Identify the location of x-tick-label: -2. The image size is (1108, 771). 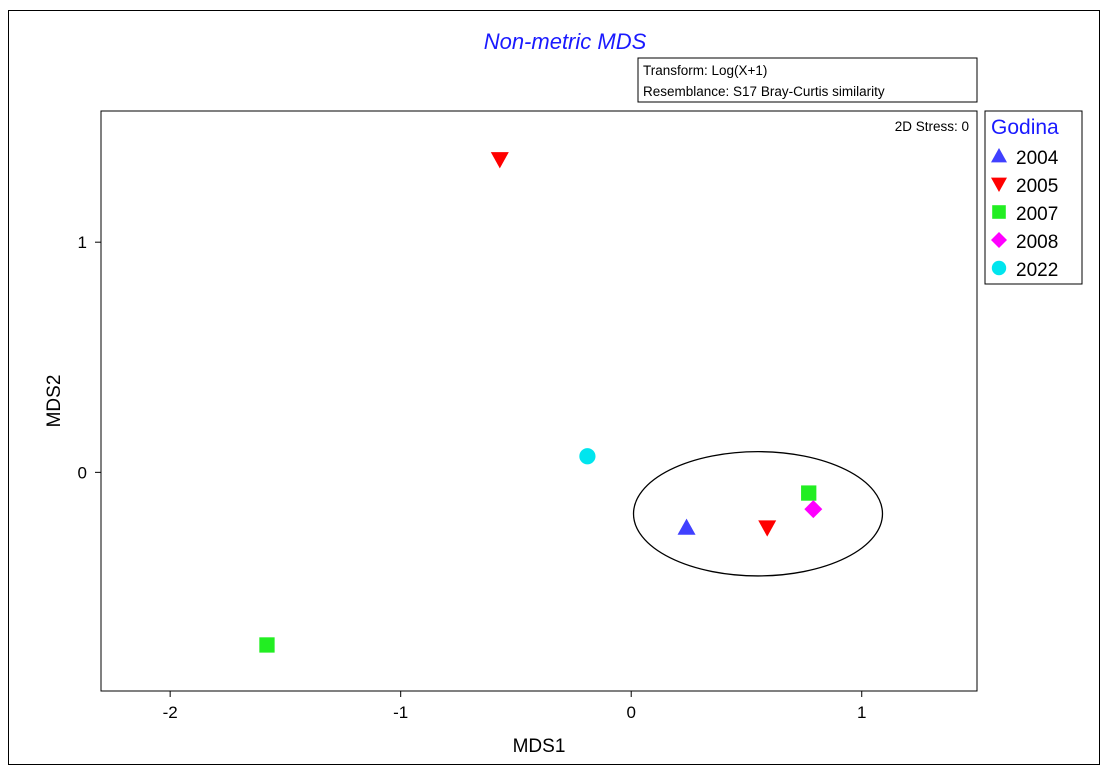
(170, 712).